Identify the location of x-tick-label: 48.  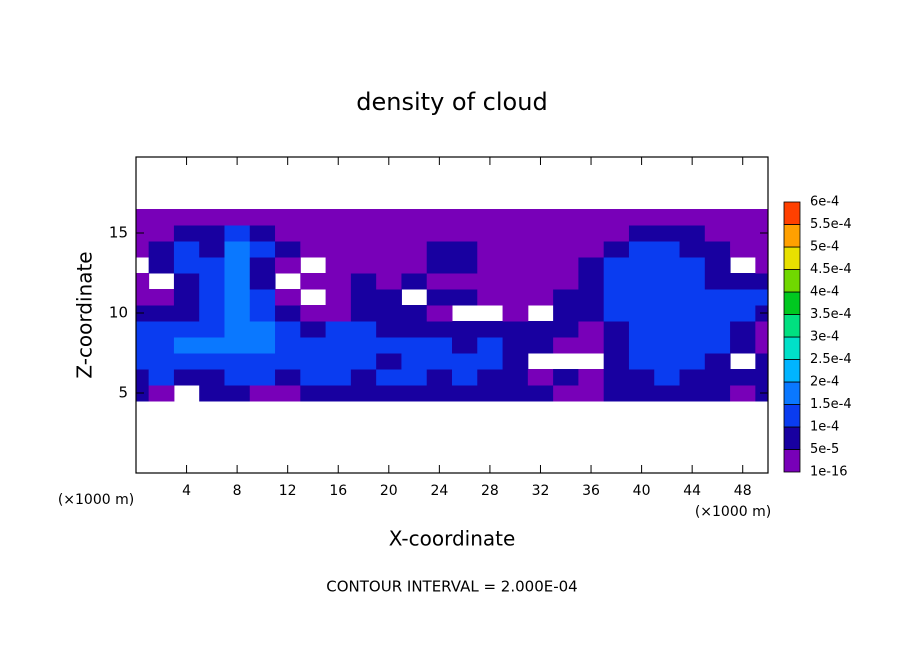
(743, 491).